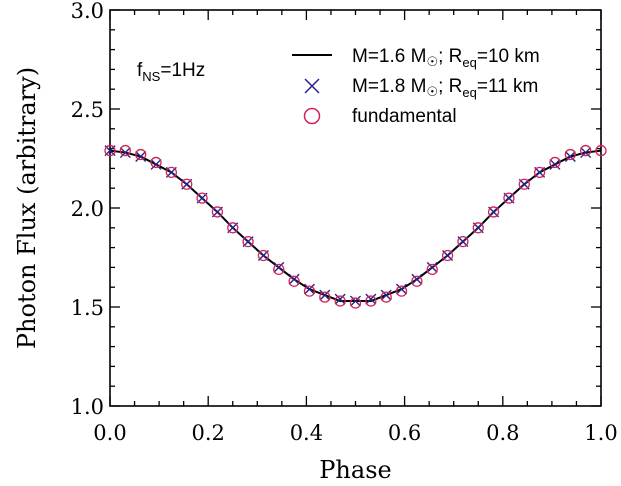 Image resolution: width=621 pixels, height=486 pixels. I want to click on x-tick-label: 0.0, so click(109, 433).